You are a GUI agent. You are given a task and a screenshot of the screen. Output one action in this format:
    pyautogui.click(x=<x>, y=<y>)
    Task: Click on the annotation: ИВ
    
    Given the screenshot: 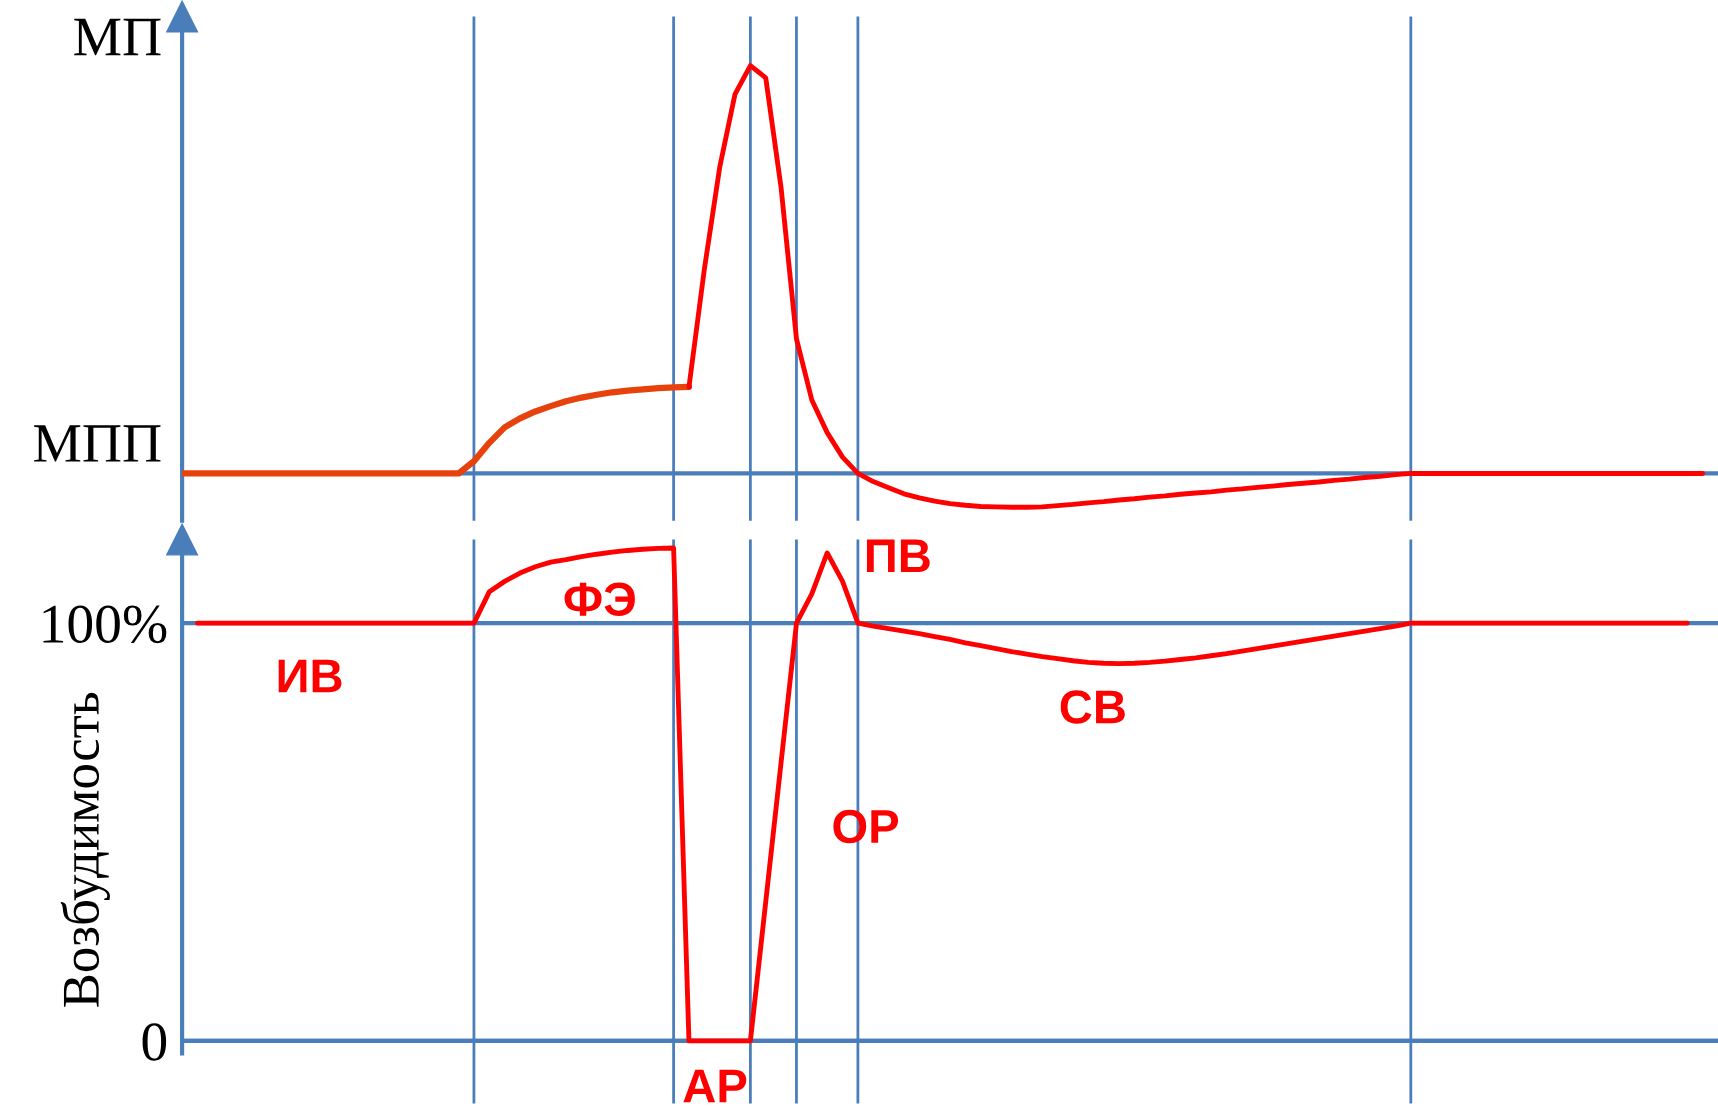 What is the action you would take?
    pyautogui.click(x=310, y=676)
    